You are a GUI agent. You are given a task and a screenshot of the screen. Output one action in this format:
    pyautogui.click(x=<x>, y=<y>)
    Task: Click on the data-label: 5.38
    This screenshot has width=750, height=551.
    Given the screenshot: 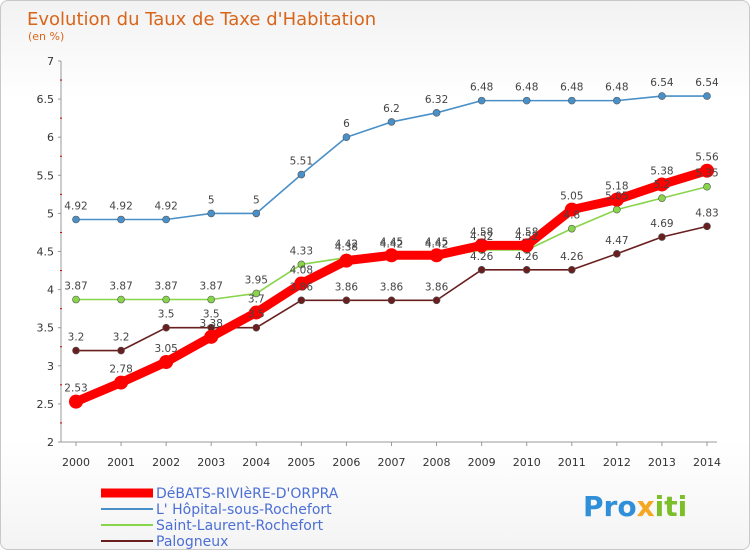 What is the action you would take?
    pyautogui.click(x=661, y=171)
    